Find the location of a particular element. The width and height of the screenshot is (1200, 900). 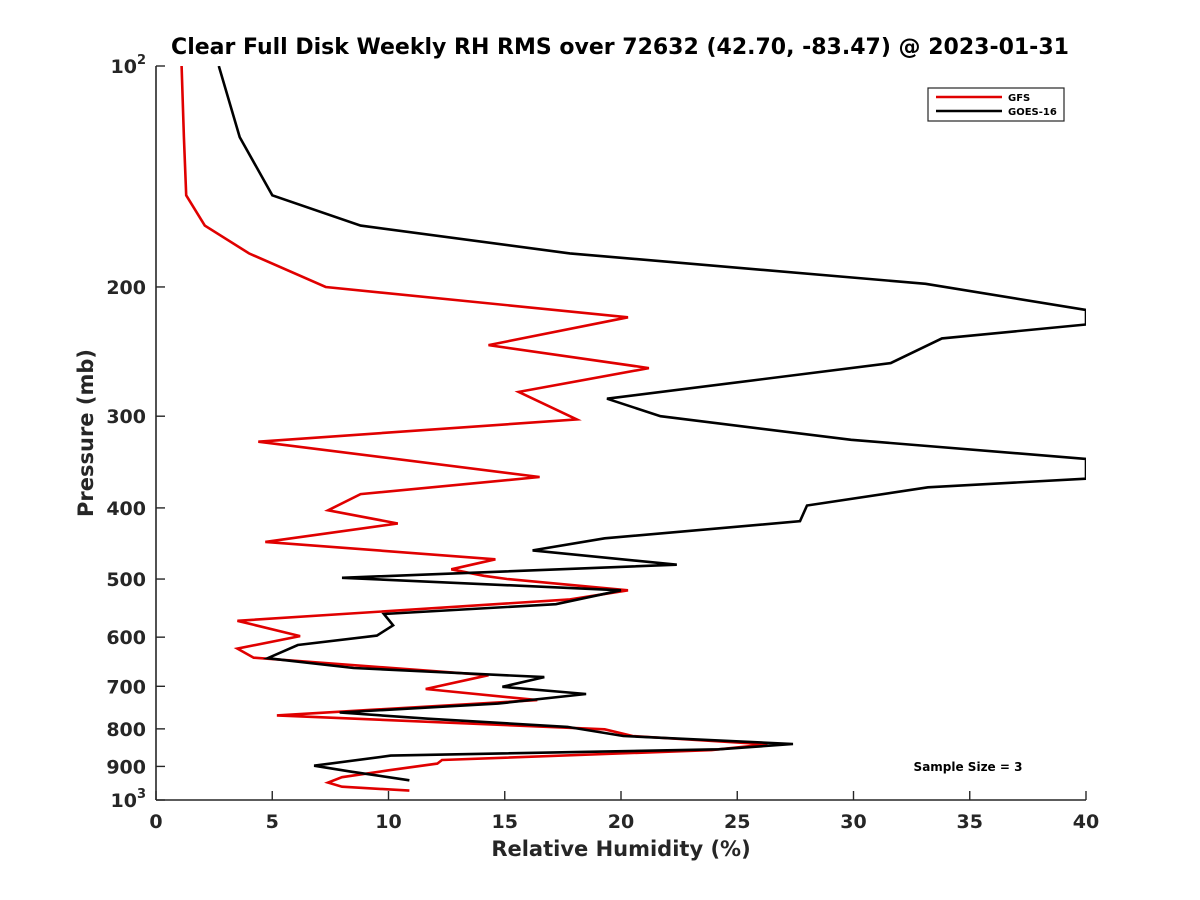

y-tick-base-800: 800 is located at coordinates (126, 730).